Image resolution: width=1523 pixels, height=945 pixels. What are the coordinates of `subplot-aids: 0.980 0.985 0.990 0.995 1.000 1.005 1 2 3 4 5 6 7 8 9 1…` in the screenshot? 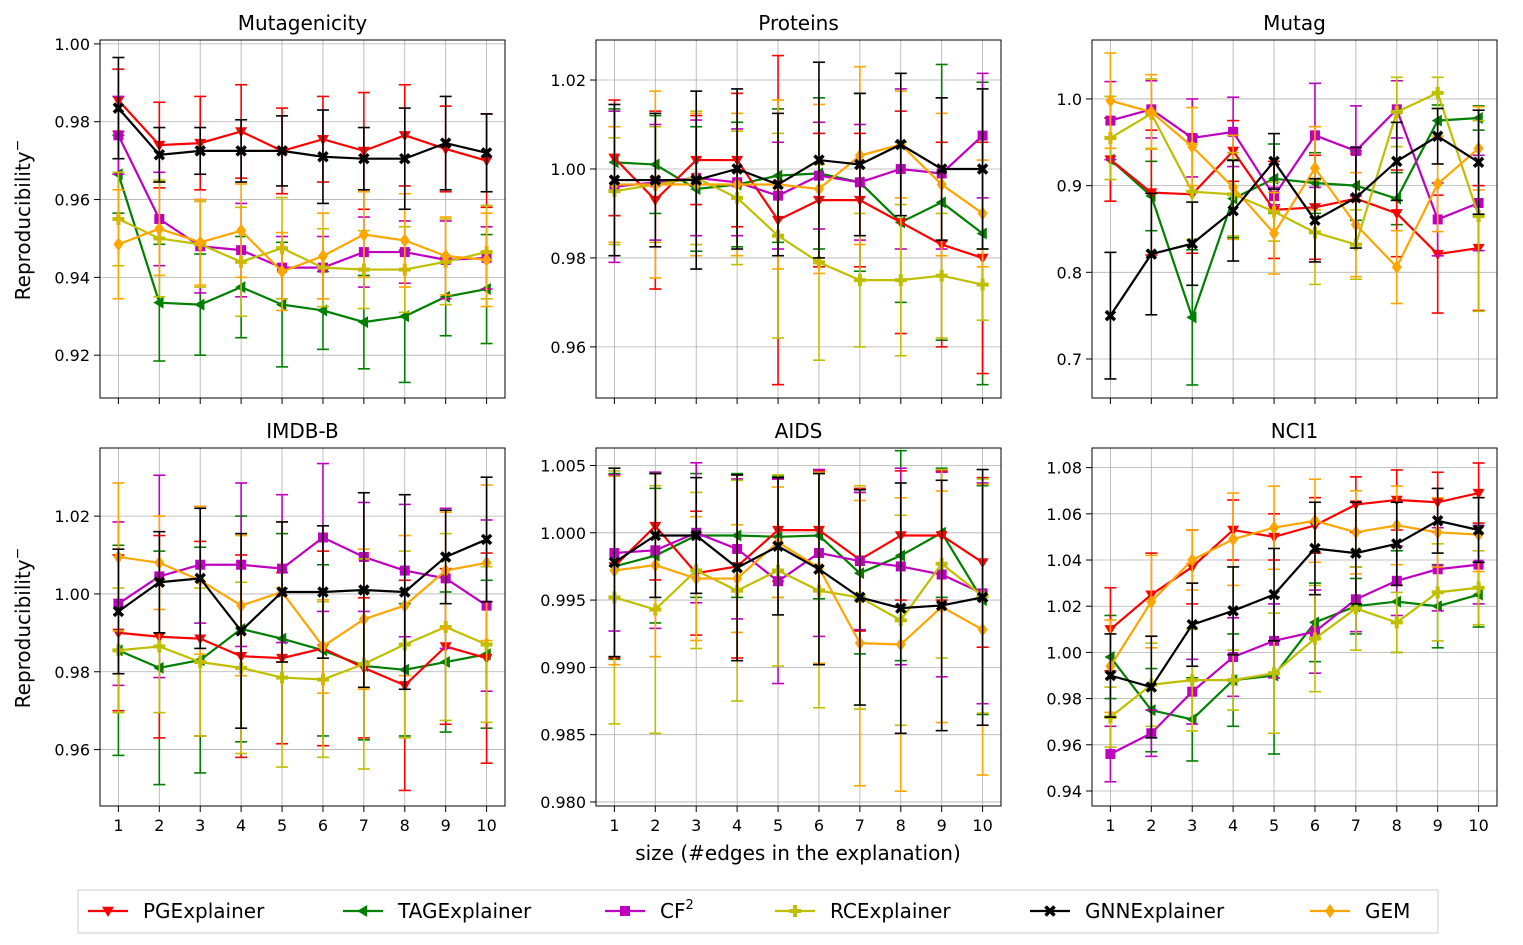 It's located at (771, 627).